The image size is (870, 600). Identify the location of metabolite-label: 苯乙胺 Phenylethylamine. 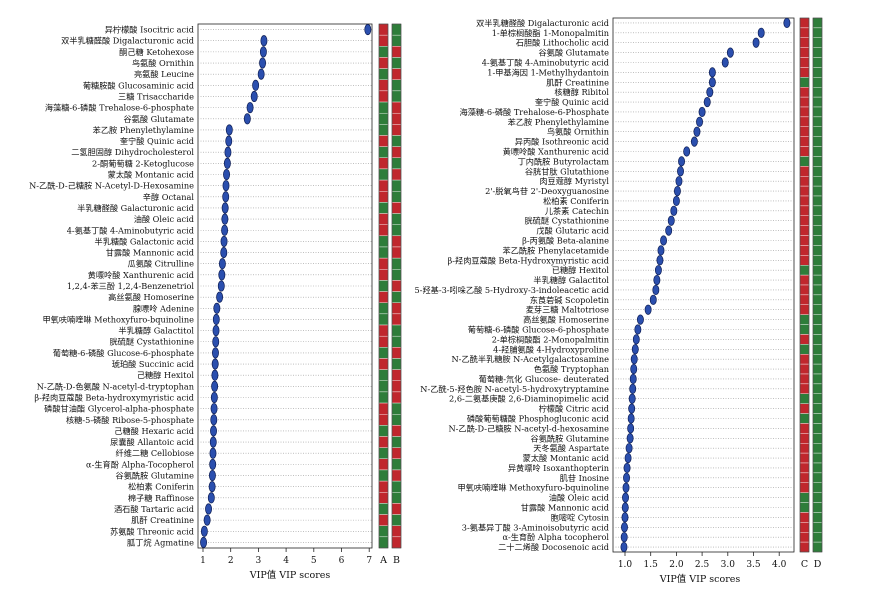
(558, 122).